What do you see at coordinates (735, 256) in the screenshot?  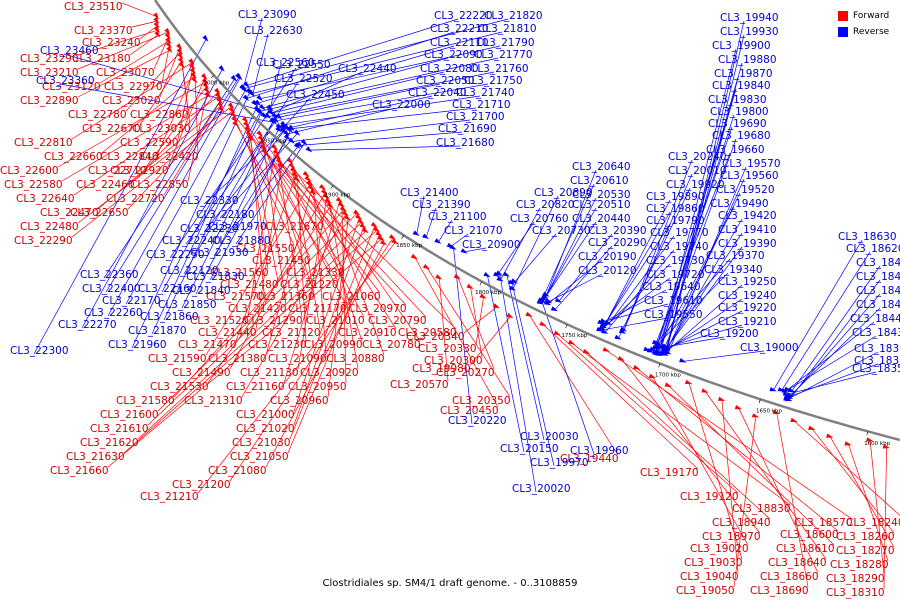 I see `gene-label: CL3_19370` at bounding box center [735, 256].